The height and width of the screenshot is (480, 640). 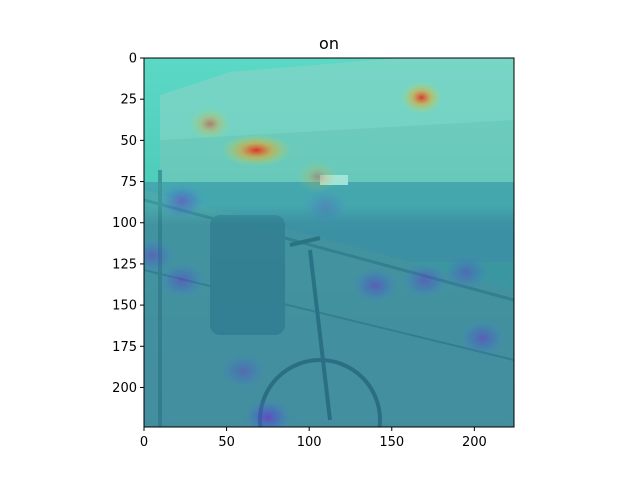 I want to click on railing-lower, so click(x=329, y=315).